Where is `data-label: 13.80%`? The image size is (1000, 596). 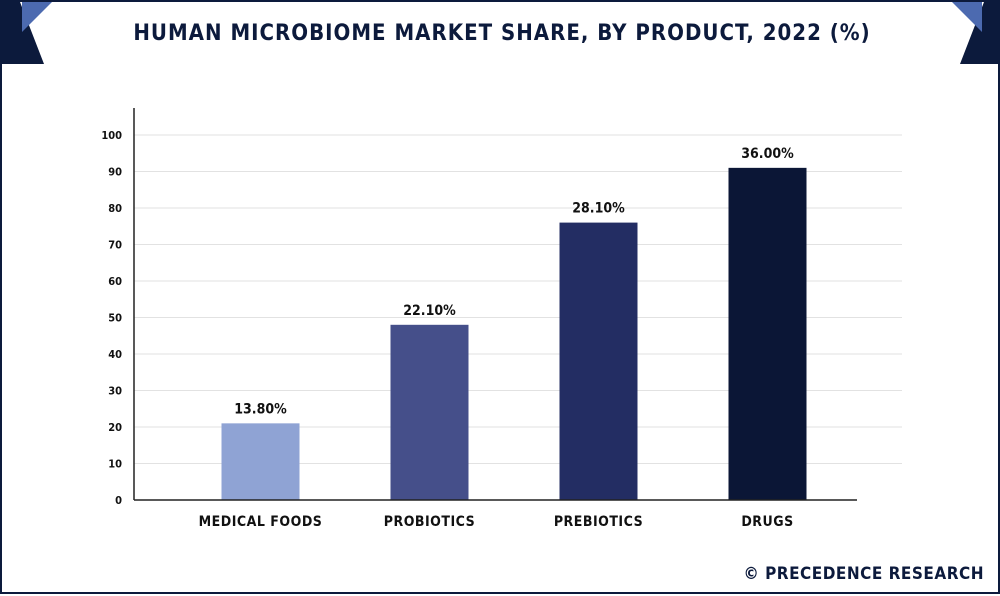 data-label: 13.80% is located at coordinates (260, 409).